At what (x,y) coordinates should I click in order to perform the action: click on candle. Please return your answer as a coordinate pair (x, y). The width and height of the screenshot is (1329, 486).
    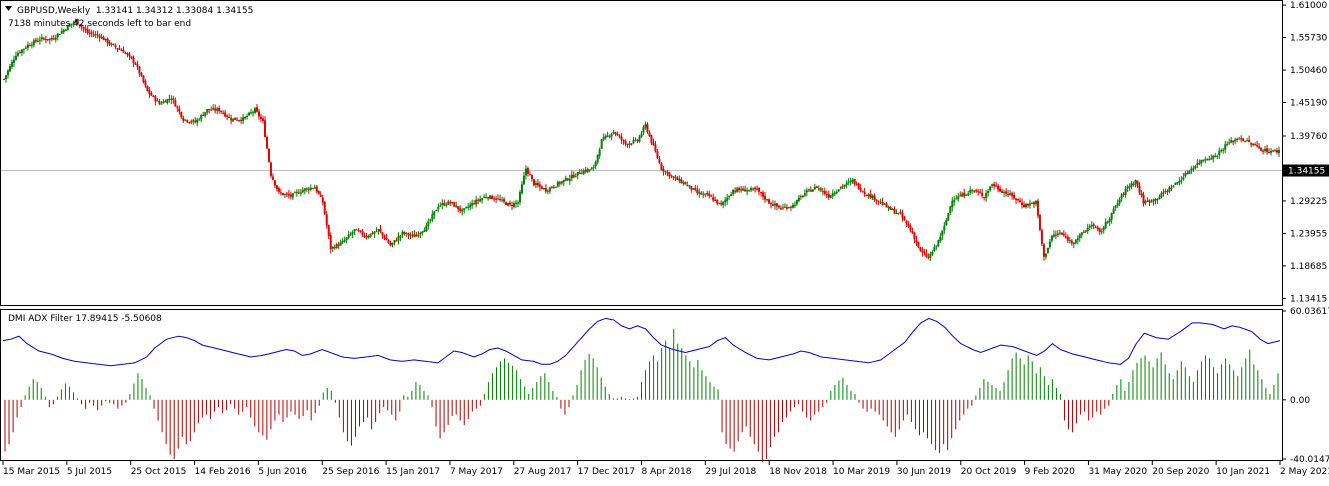
    Looking at the image, I should click on (1042, 237).